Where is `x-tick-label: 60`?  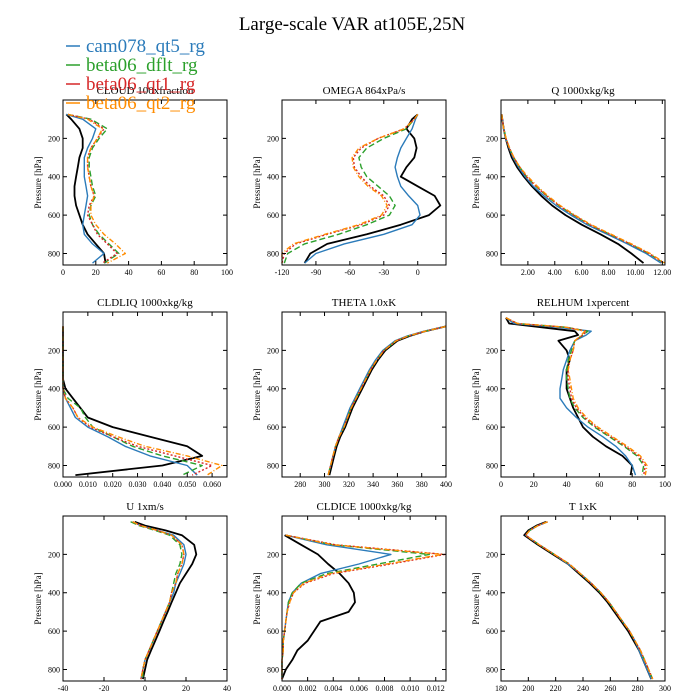 x-tick-label: 60 is located at coordinates (161, 272).